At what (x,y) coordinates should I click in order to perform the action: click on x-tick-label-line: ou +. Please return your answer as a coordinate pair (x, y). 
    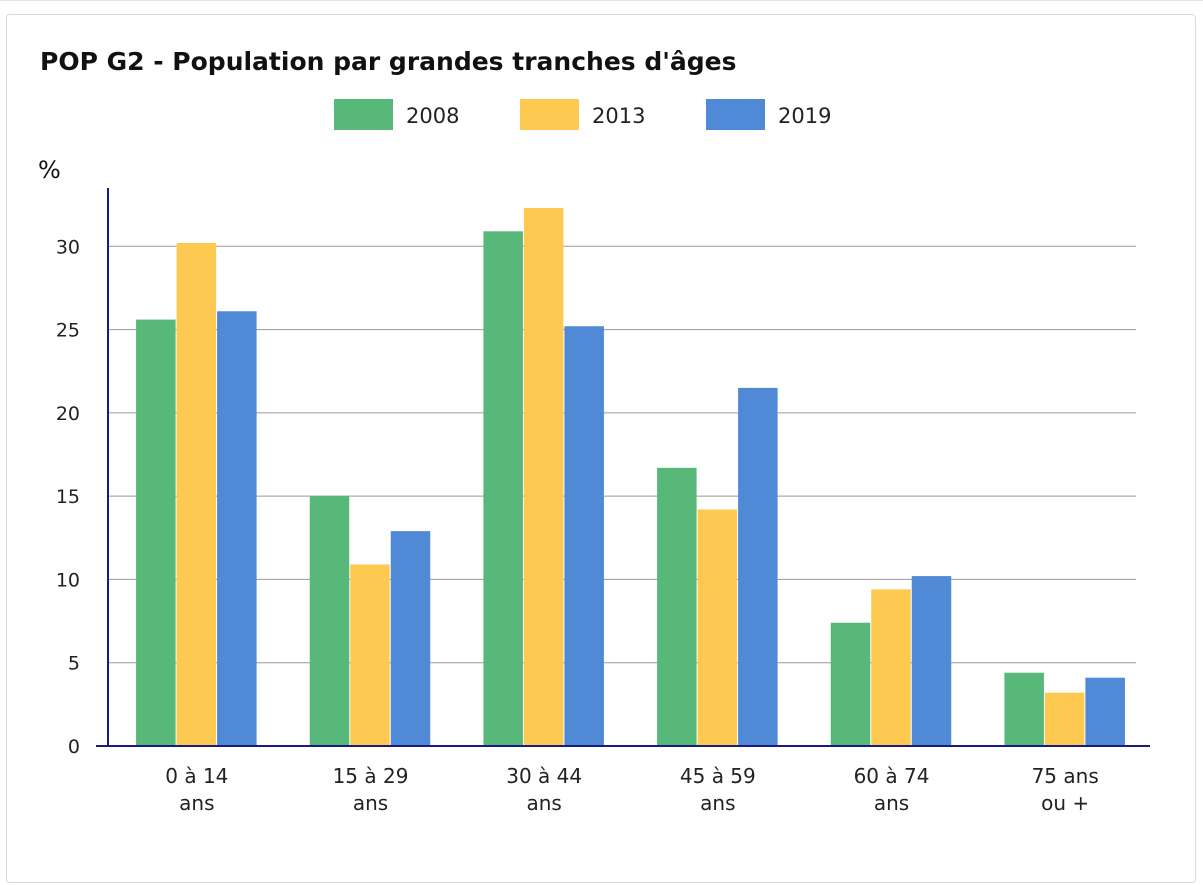
    Looking at the image, I should click on (1065, 803).